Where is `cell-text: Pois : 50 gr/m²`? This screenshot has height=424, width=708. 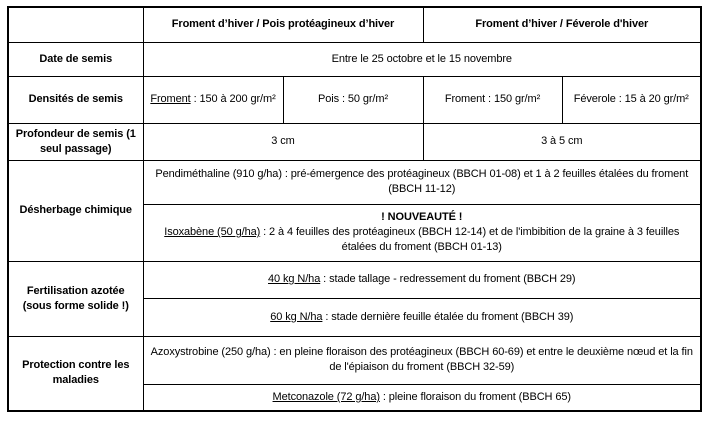
cell-text: Pois : 50 gr/m² is located at coordinates (353, 99).